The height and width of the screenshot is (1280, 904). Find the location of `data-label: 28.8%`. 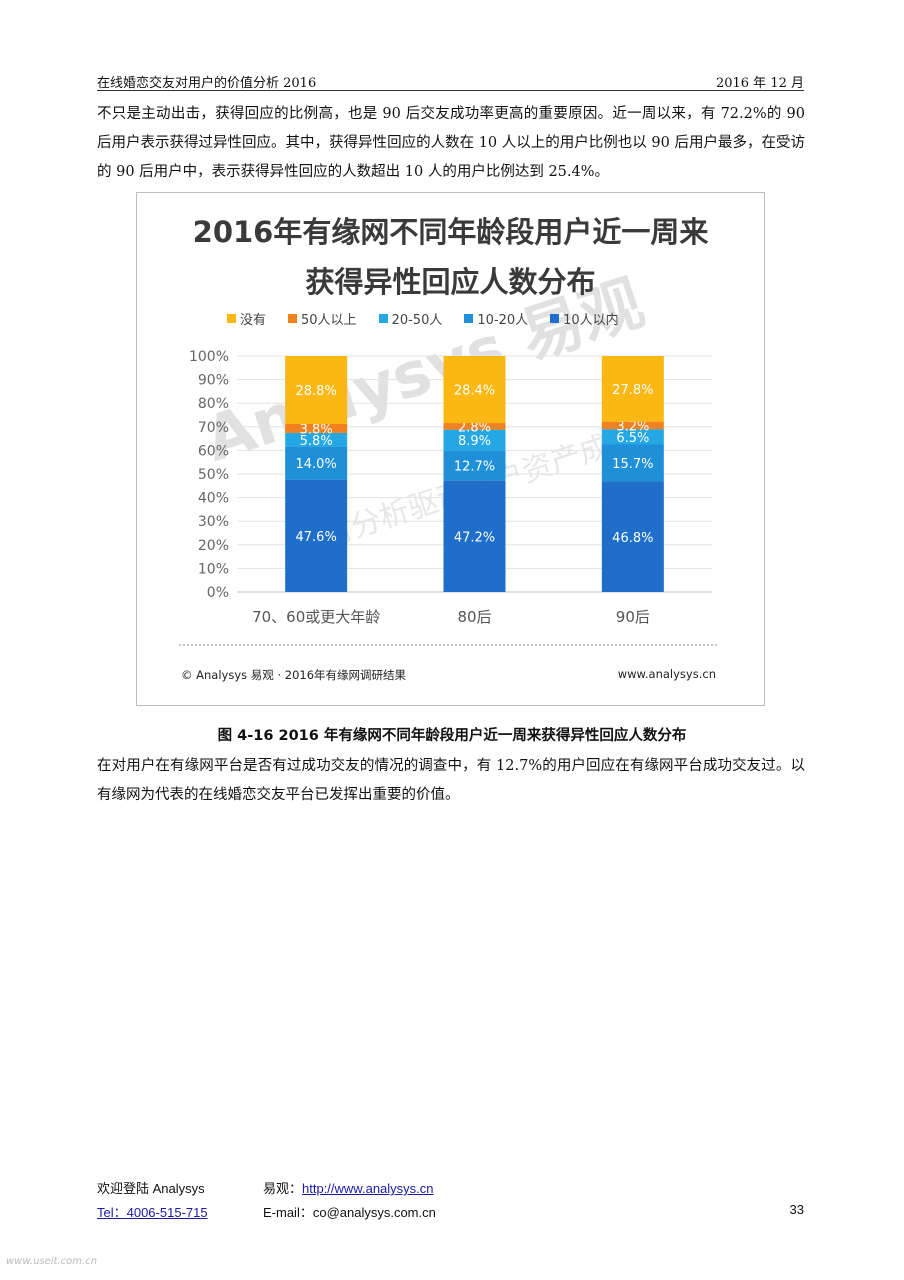

data-label: 28.8% is located at coordinates (316, 391).